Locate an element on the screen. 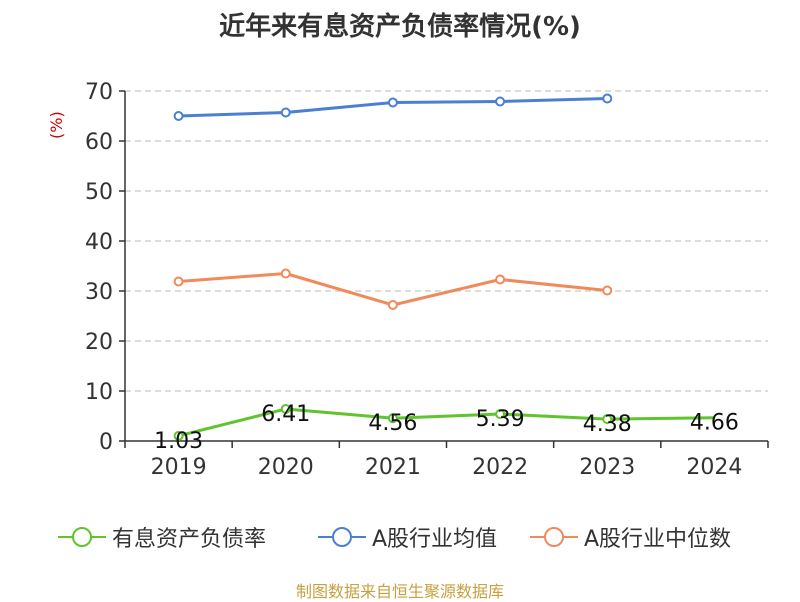 This screenshot has height=602, width=800. data-label-s0-2019: 1.03 is located at coordinates (178, 441).